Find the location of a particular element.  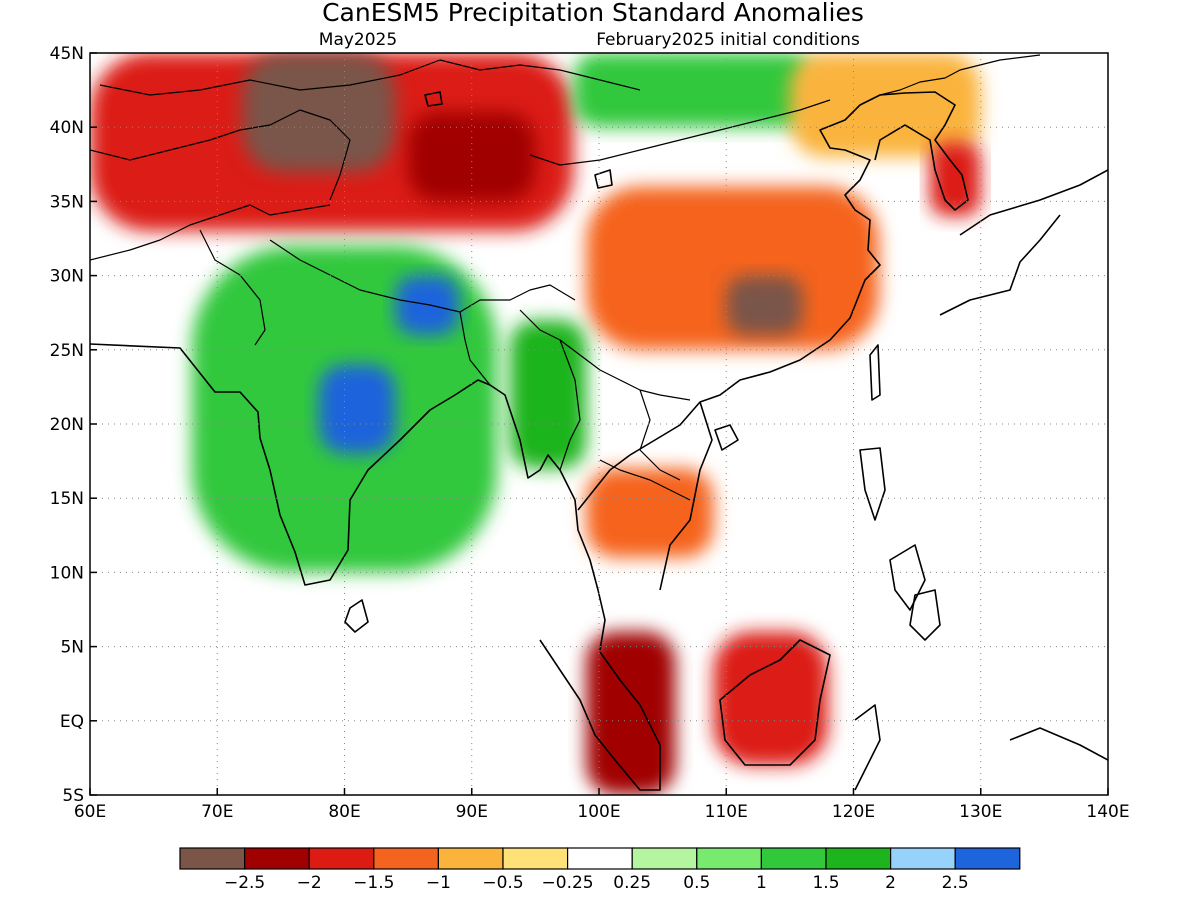

colorbar-label: −2.5 is located at coordinates (244, 883).